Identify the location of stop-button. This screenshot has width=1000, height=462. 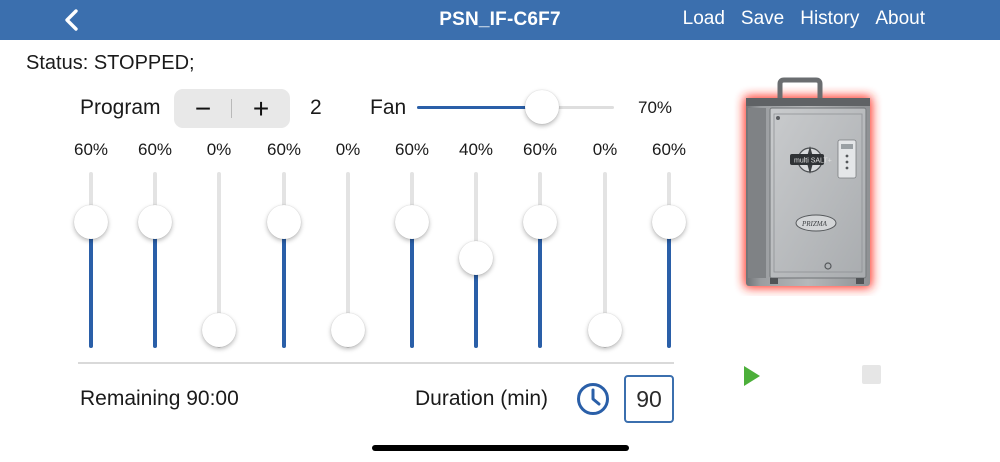
(871, 374).